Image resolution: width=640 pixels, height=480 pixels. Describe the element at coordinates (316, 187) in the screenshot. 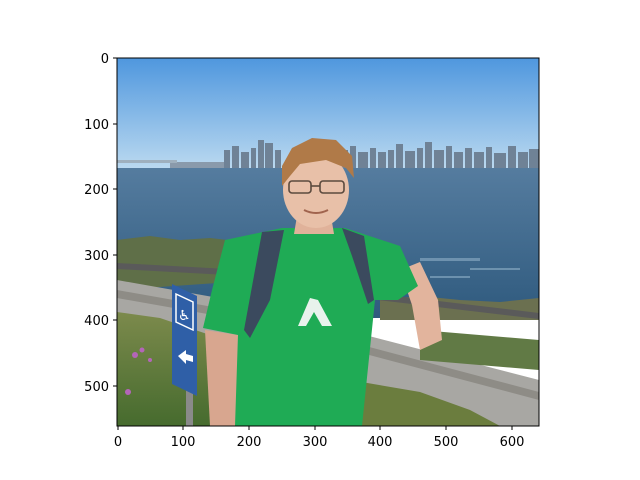

I see `glasses` at that location.